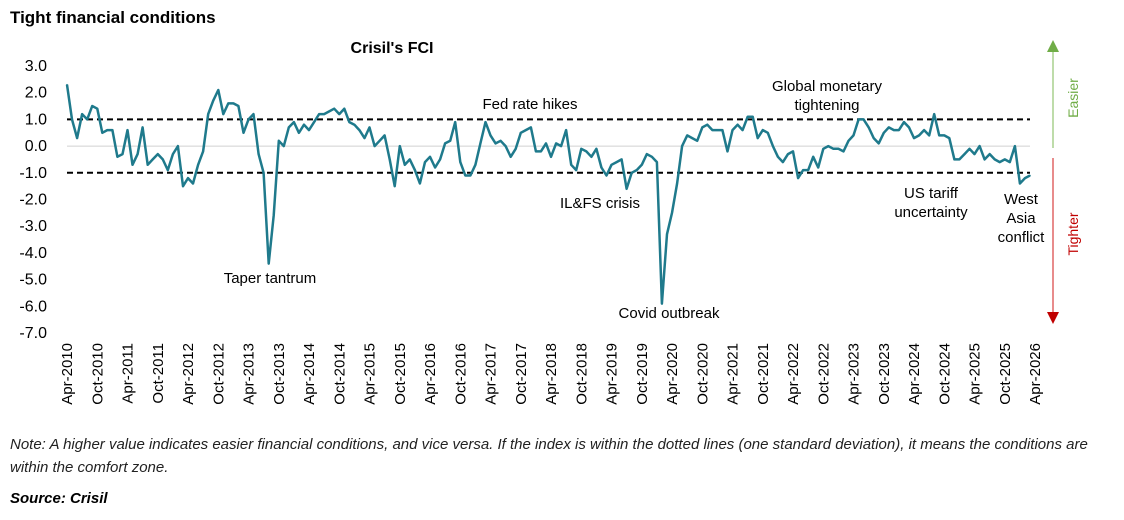 The width and height of the screenshot is (1124, 520). Describe the element at coordinates (975, 374) in the screenshot. I see `x-tick-label: Apr-2025` at that location.